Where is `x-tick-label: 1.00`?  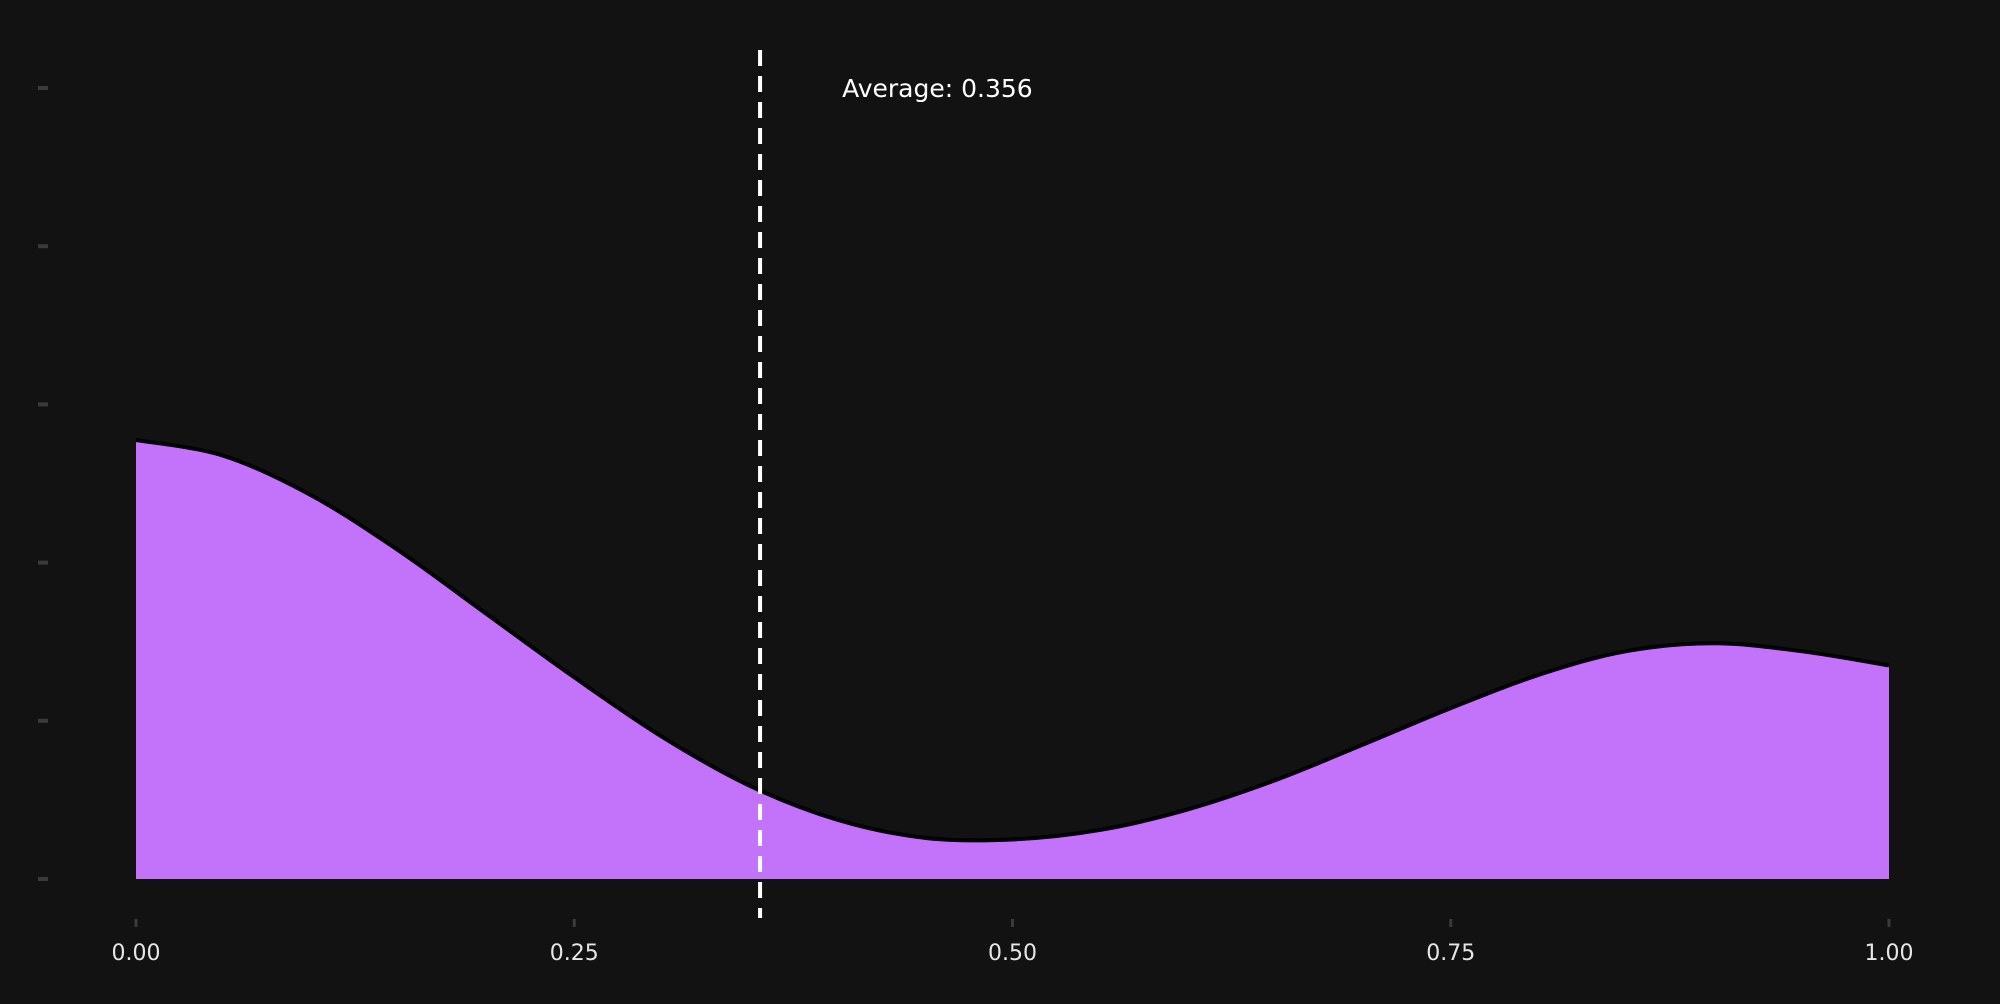 x-tick-label: 1.00 is located at coordinates (1889, 953).